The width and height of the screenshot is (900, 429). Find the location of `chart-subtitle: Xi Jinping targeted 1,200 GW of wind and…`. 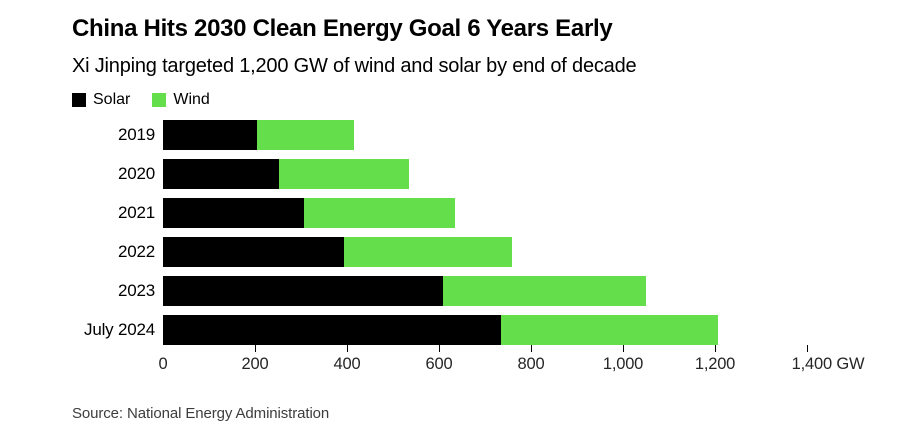

chart-subtitle: Xi Jinping targeted 1,200 GW of wind and… is located at coordinates (354, 66).